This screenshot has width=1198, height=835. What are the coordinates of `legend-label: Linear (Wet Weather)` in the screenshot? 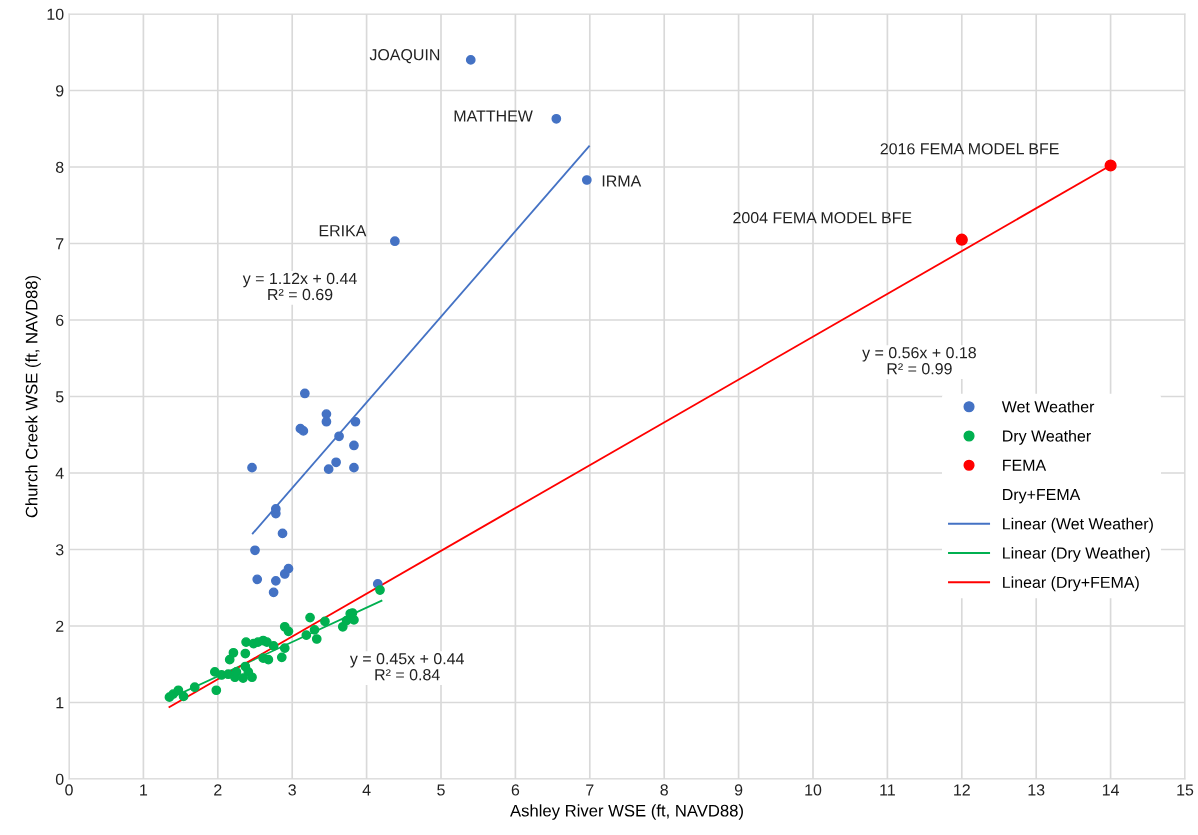 It's located at (1078, 525).